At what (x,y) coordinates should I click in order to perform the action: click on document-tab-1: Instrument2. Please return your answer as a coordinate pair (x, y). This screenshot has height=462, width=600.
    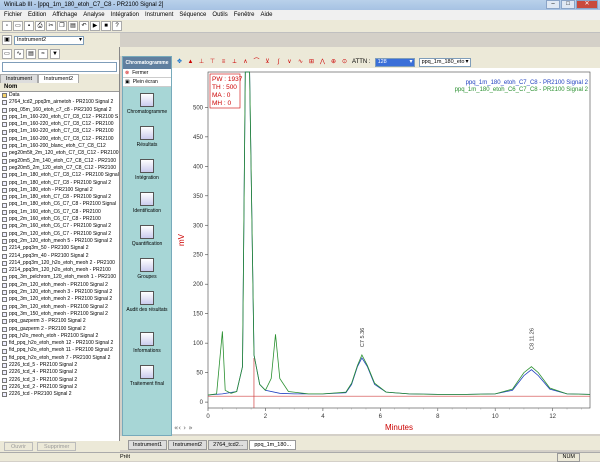
    Looking at the image, I should click on (188, 445).